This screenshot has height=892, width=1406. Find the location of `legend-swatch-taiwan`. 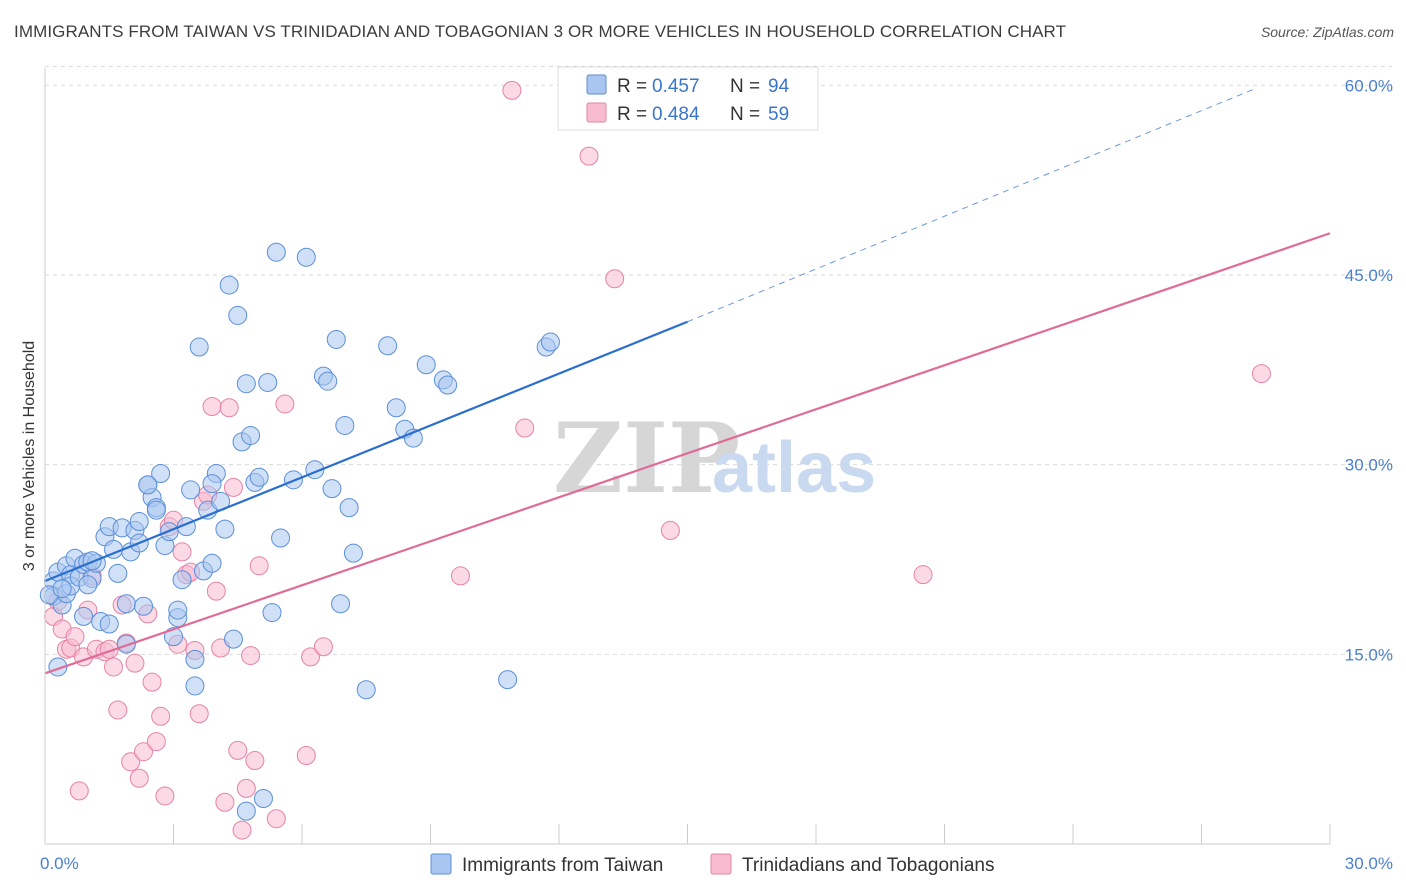

legend-swatch-taiwan is located at coordinates (596, 84).